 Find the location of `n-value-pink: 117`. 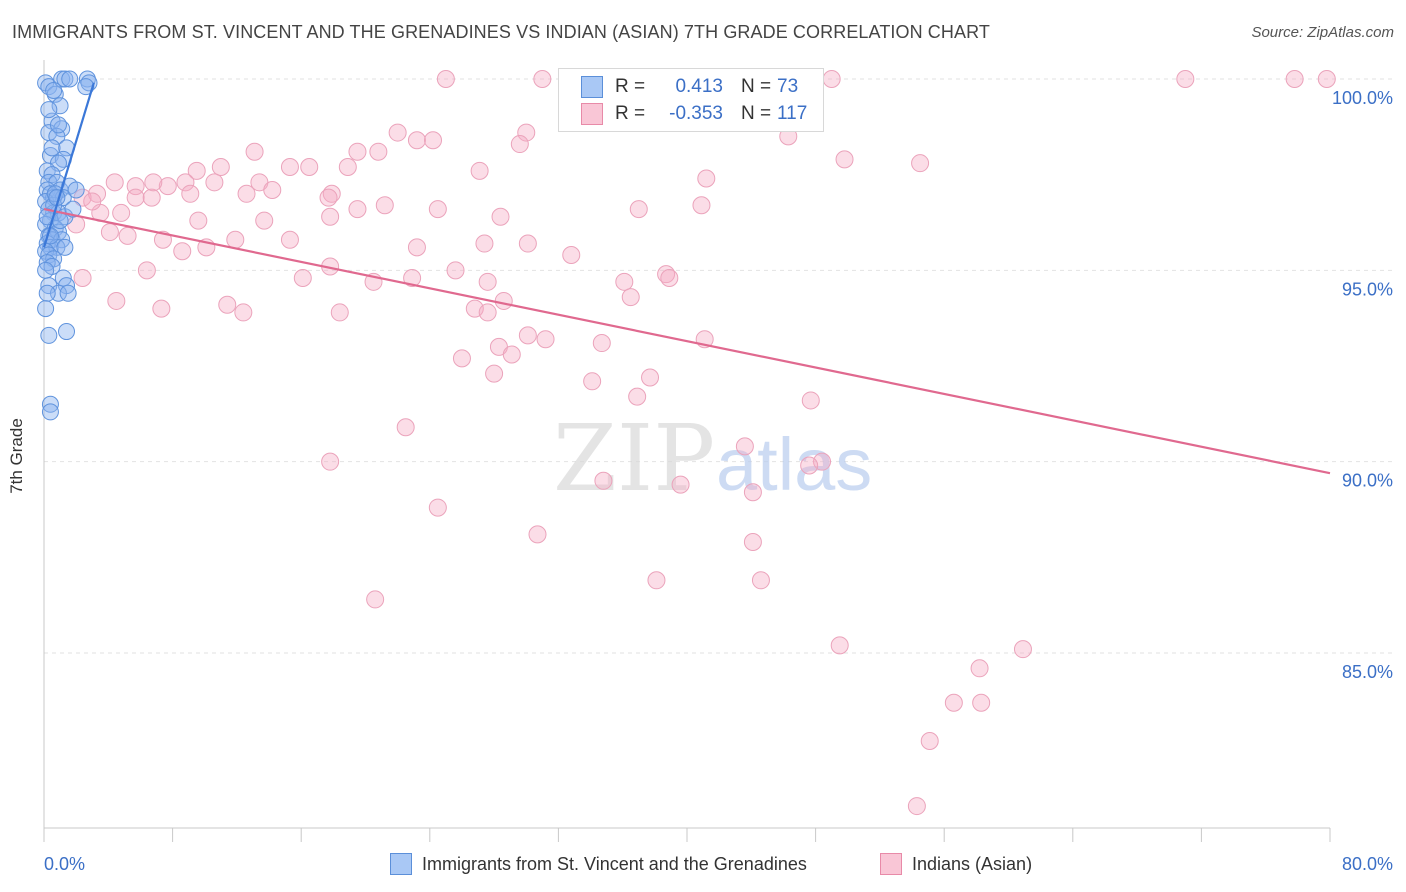

n-value-pink: 117 is located at coordinates (792, 113).